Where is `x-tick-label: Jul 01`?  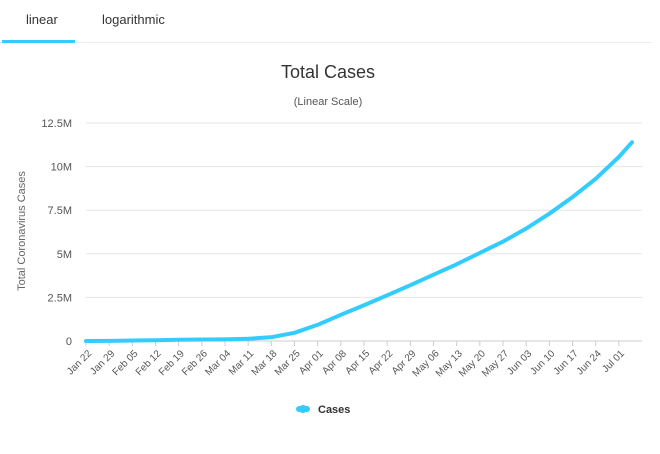 x-tick-label: Jul 01 is located at coordinates (613, 361).